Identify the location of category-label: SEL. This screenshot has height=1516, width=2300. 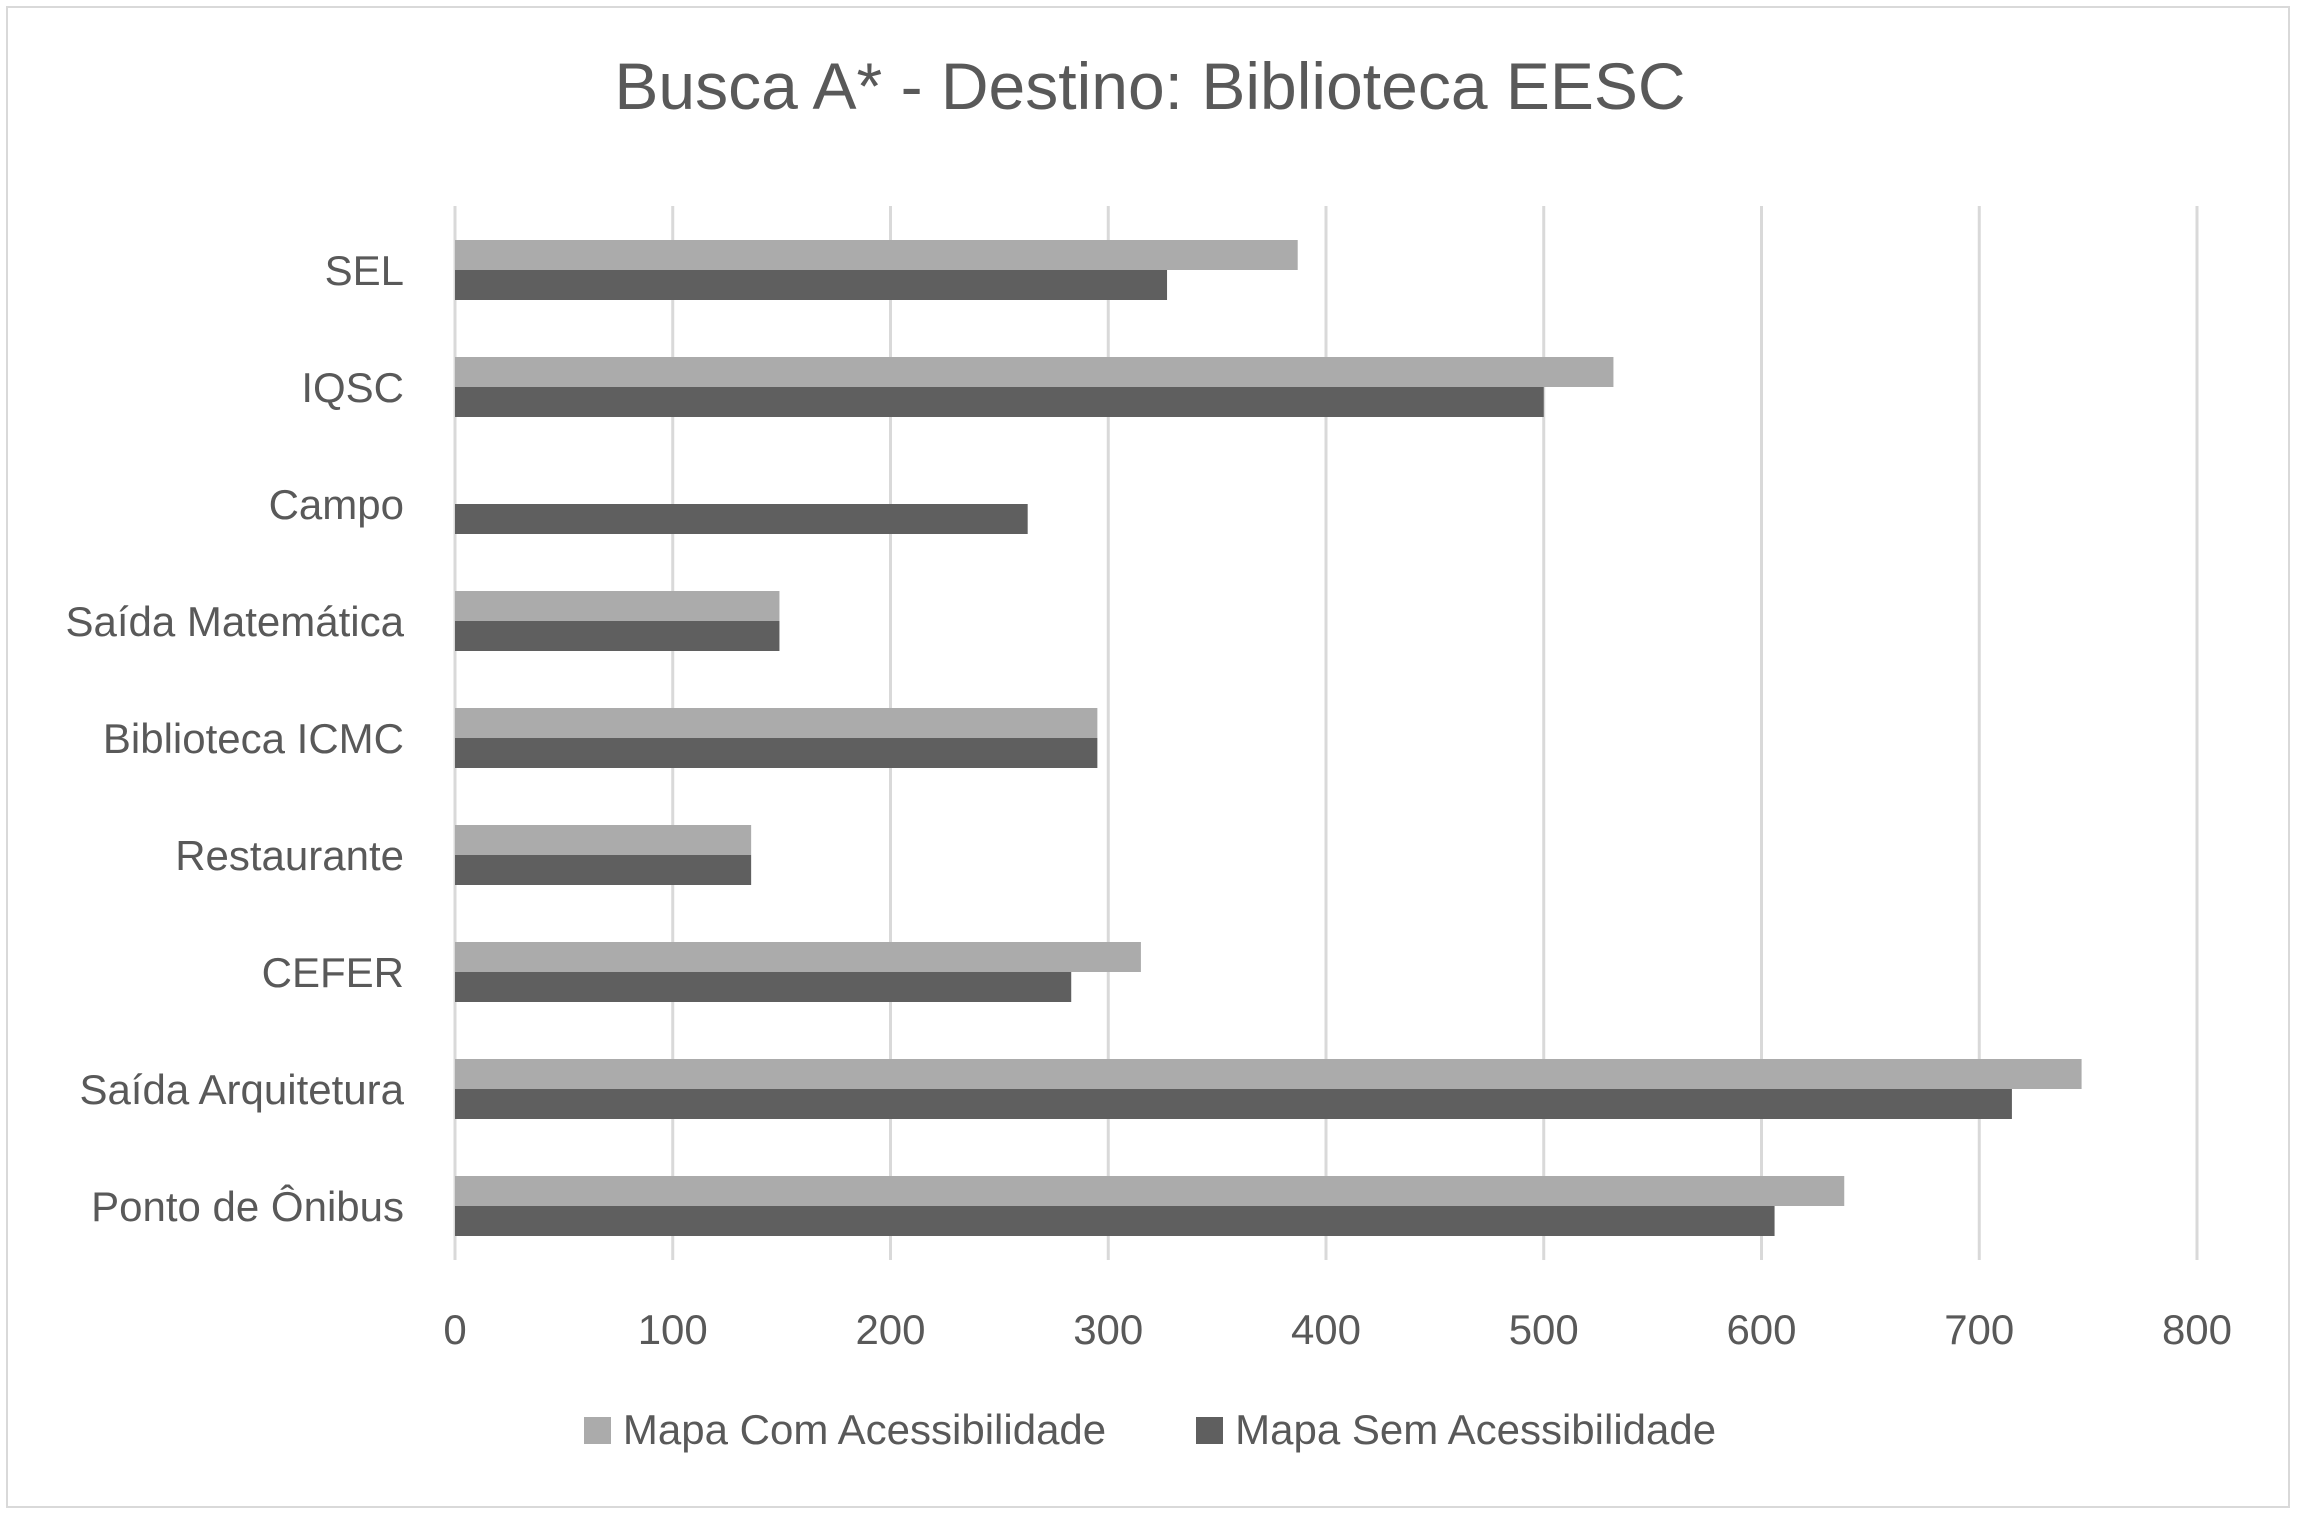
(364, 270).